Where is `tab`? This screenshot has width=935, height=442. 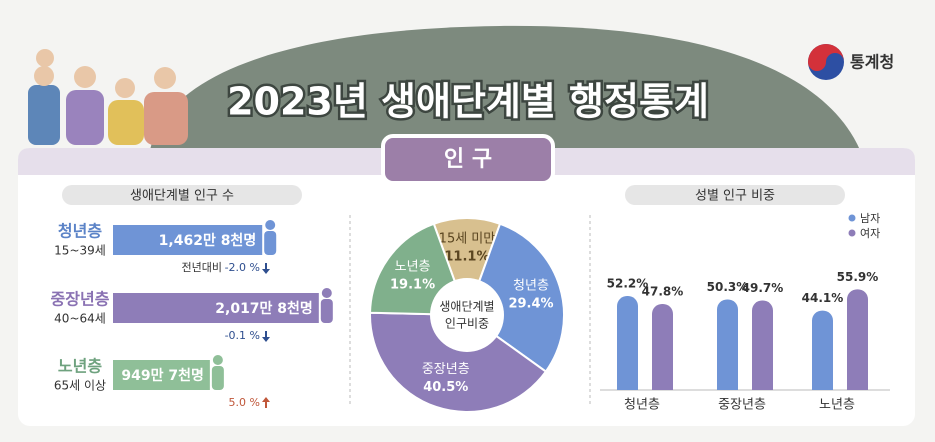
tab is located at coordinates (468, 159).